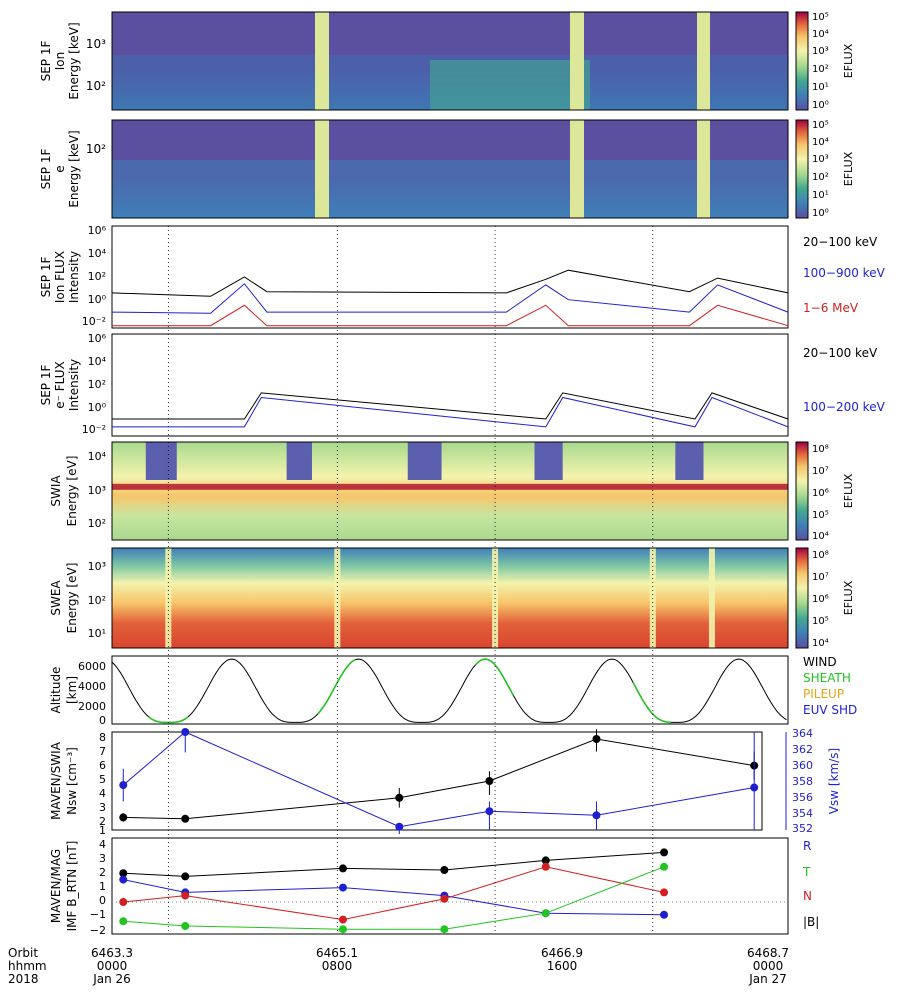  What do you see at coordinates (112, 953) in the screenshot?
I see `xtick-1-orbit: 6463.3` at bounding box center [112, 953].